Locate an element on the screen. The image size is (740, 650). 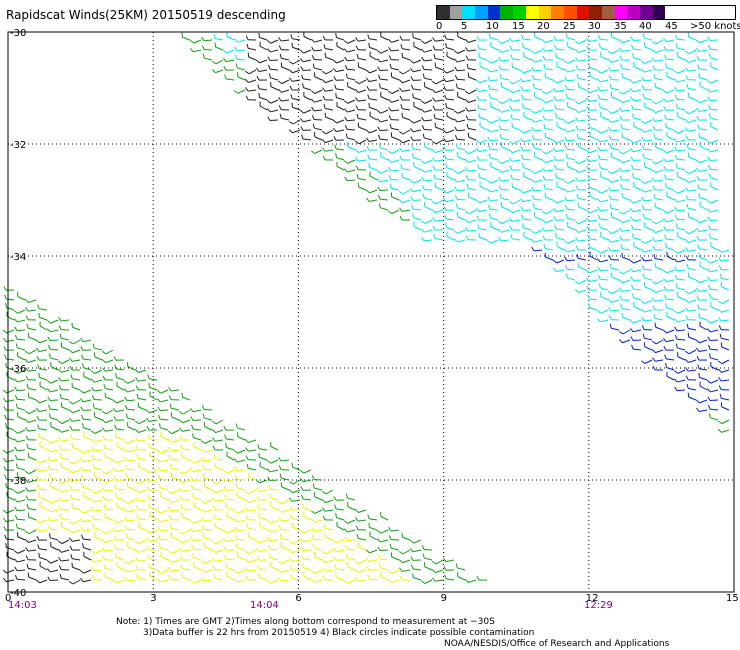
legend-label: >50 knots is located at coordinates (715, 26).